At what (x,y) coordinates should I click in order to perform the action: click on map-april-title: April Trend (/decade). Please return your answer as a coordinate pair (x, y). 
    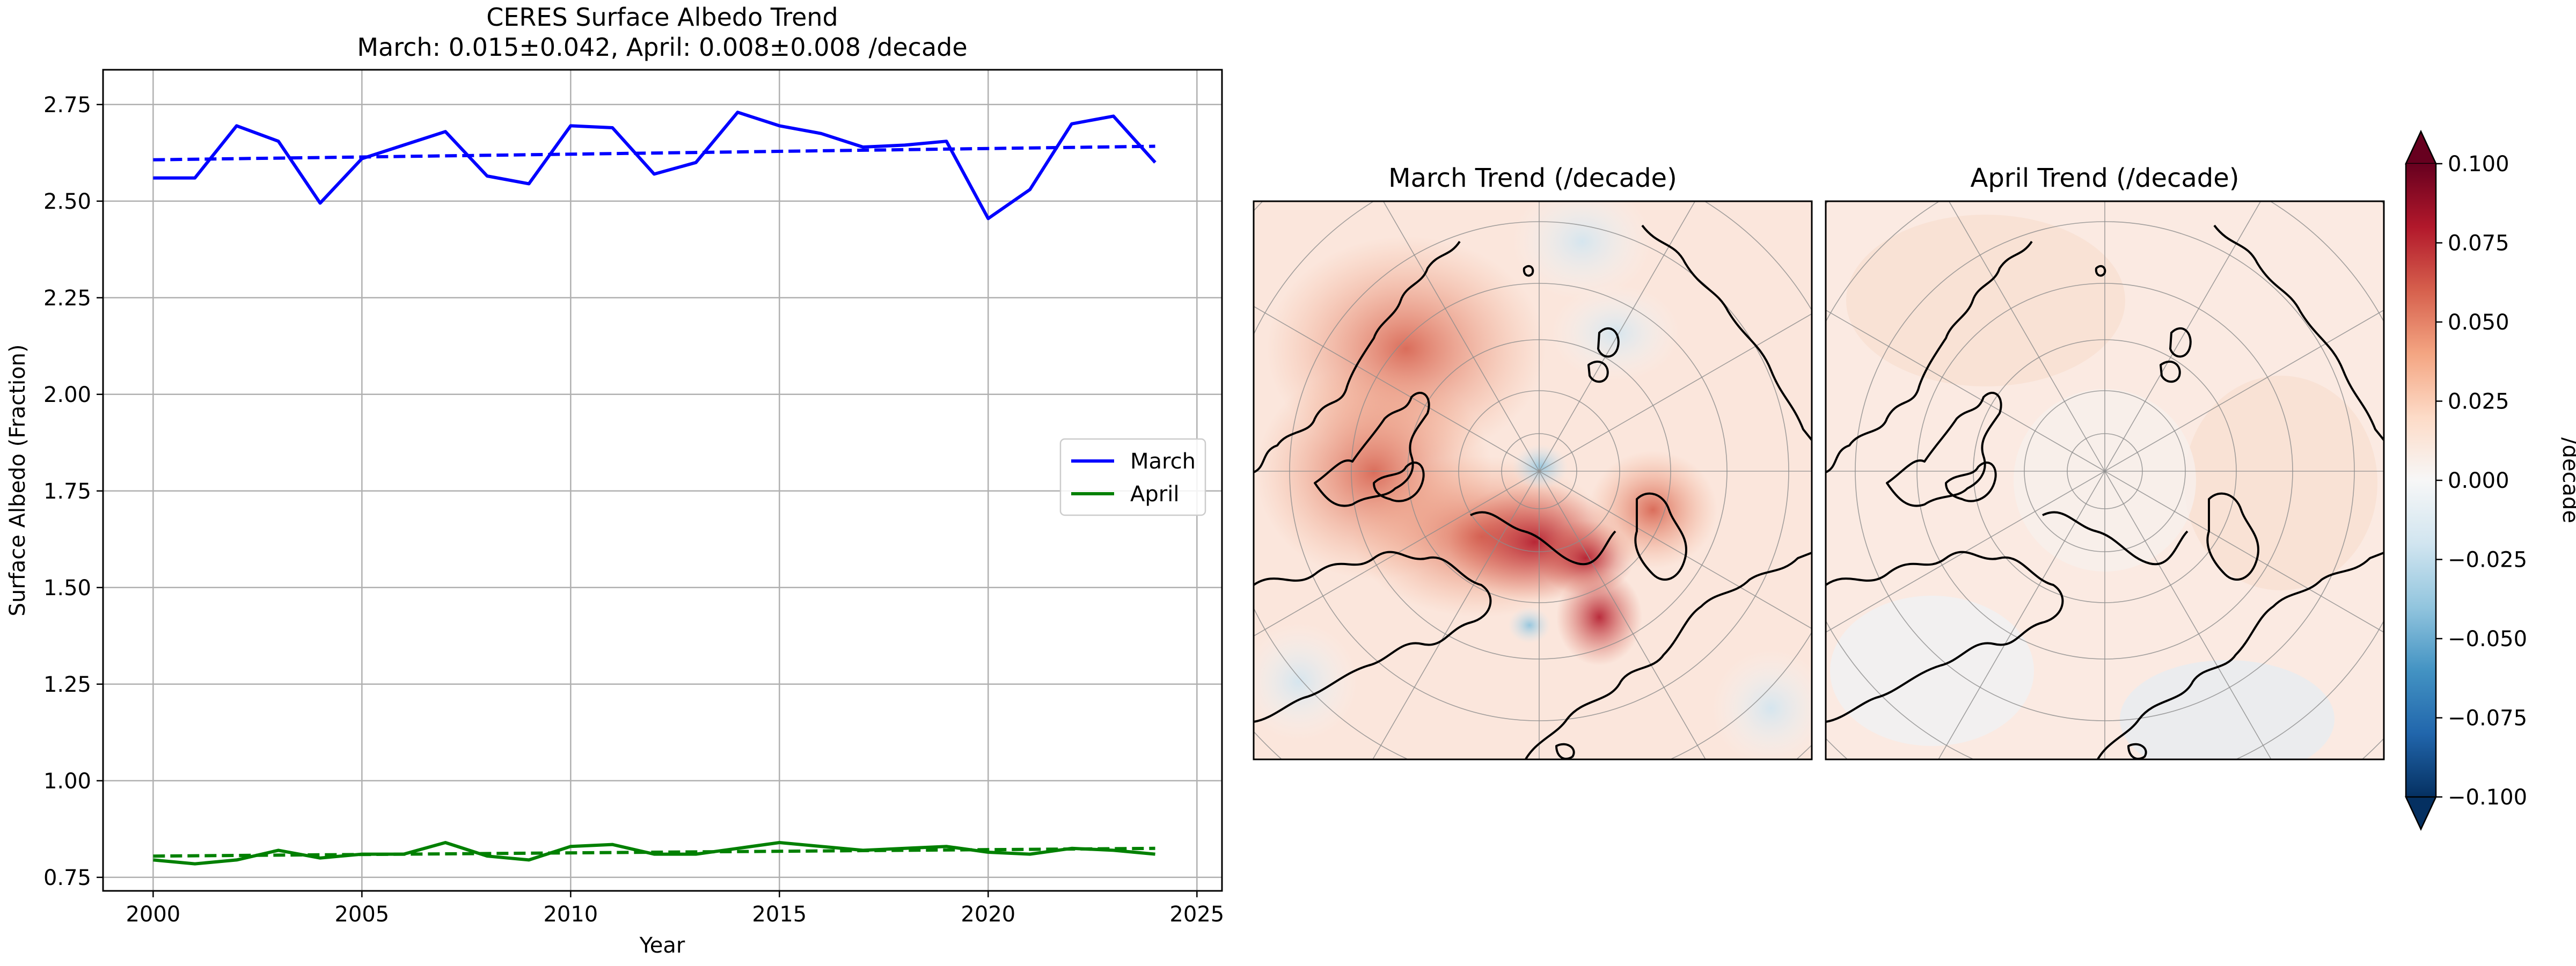
    Looking at the image, I should click on (2104, 178).